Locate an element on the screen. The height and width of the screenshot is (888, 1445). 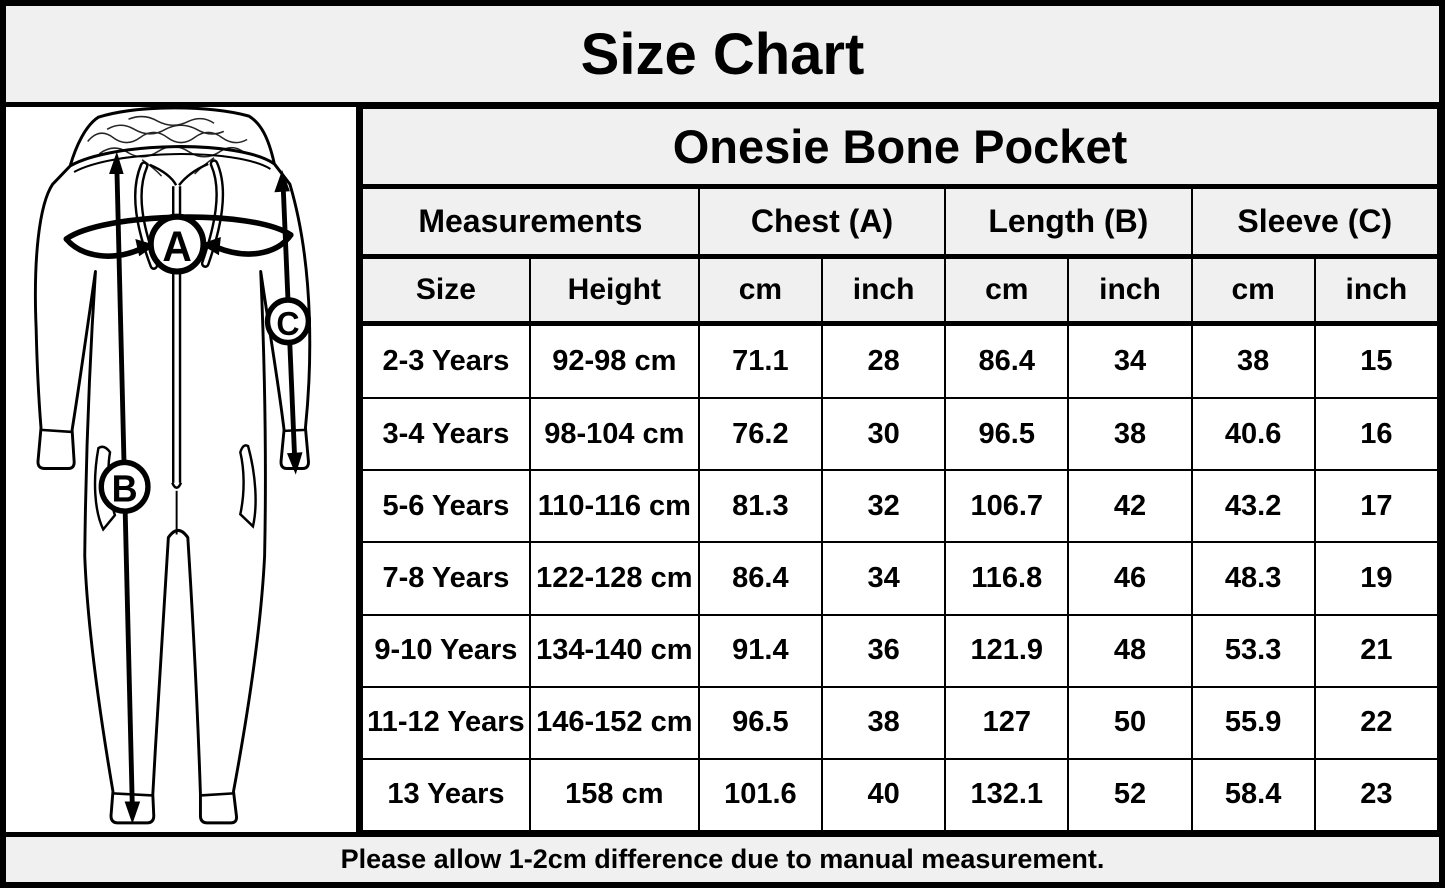
table-cell: 132.1 is located at coordinates (1007, 795).